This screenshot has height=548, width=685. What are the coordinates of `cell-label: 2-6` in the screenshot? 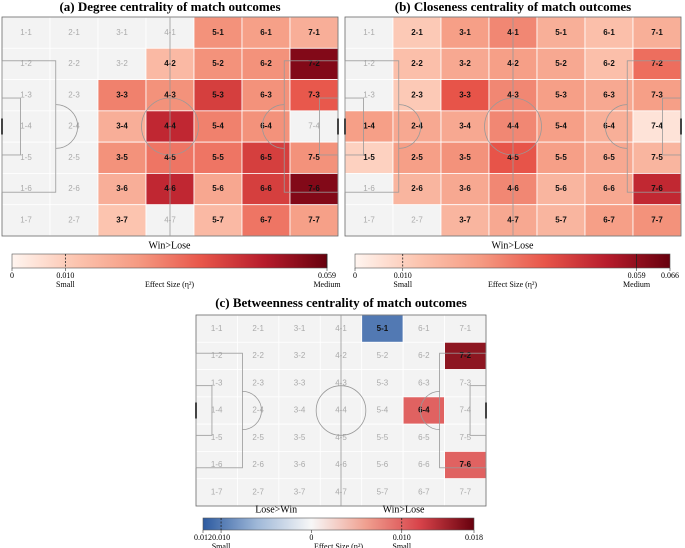 It's located at (258, 464).